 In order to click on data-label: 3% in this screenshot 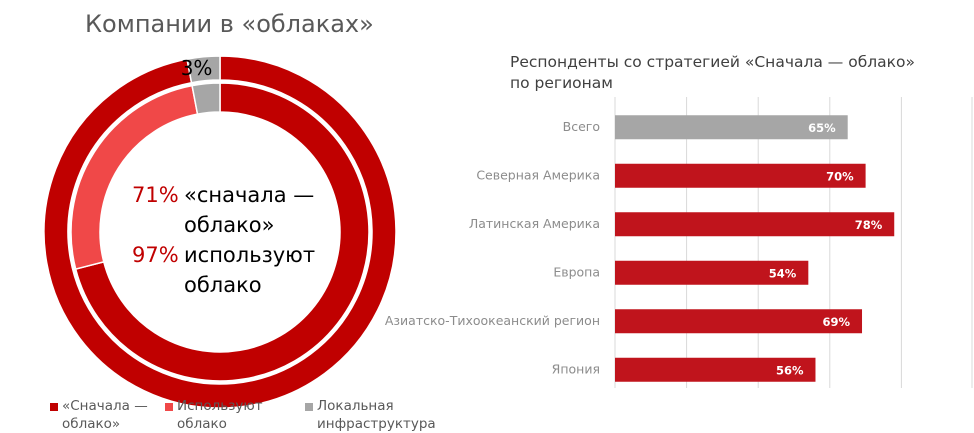, I will do `click(197, 68)`.